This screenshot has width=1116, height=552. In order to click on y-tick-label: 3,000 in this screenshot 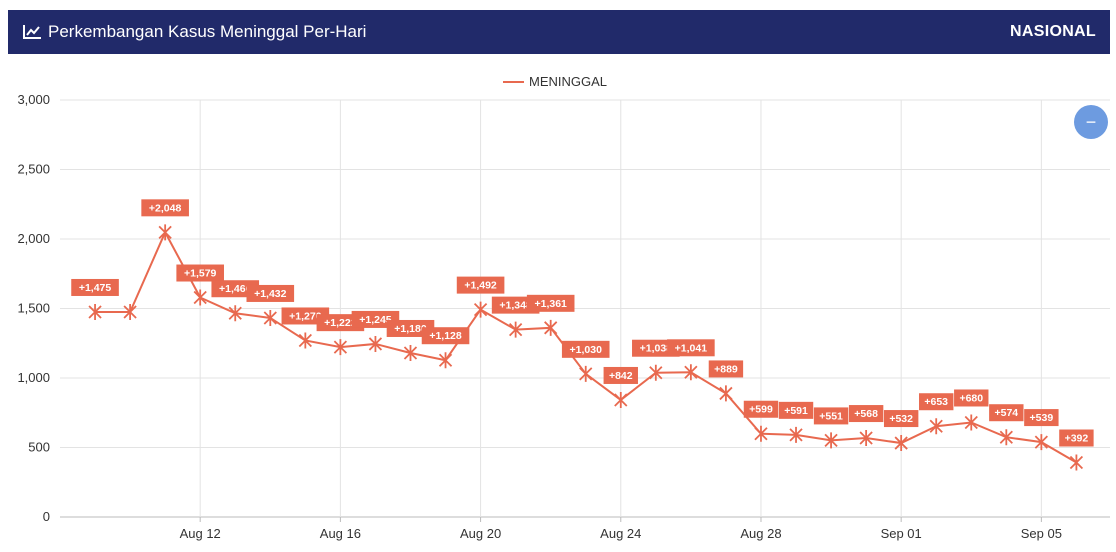, I will do `click(33, 99)`.